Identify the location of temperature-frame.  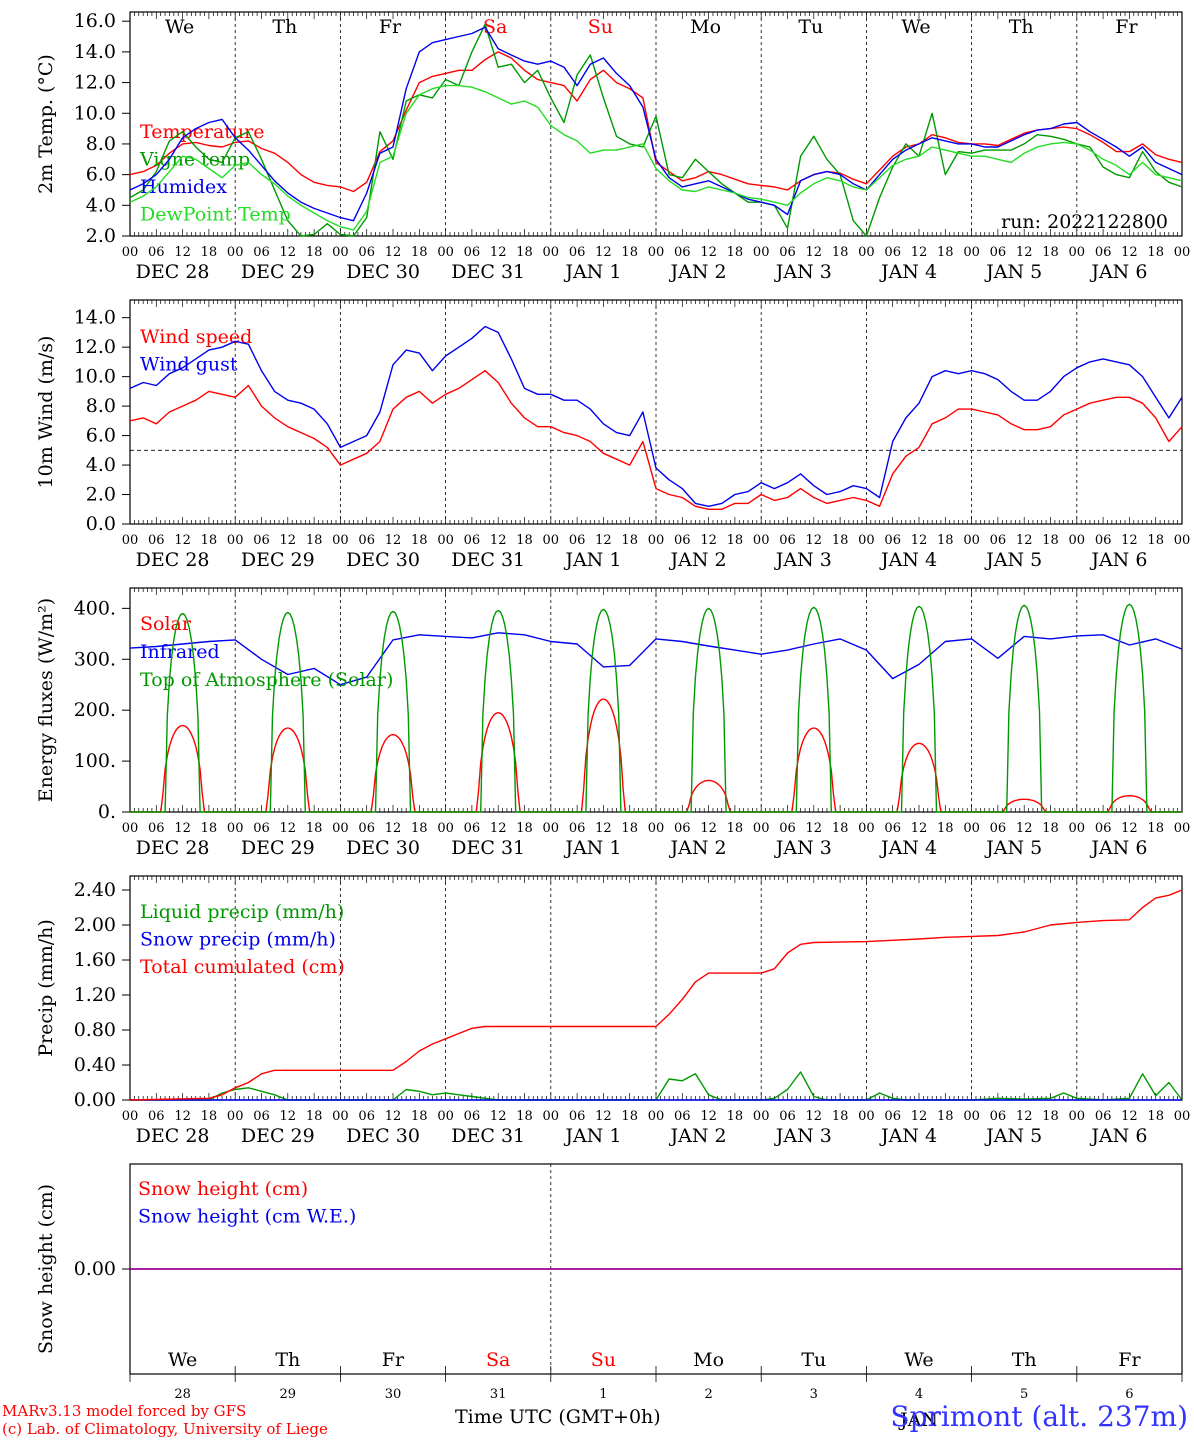
(656, 124).